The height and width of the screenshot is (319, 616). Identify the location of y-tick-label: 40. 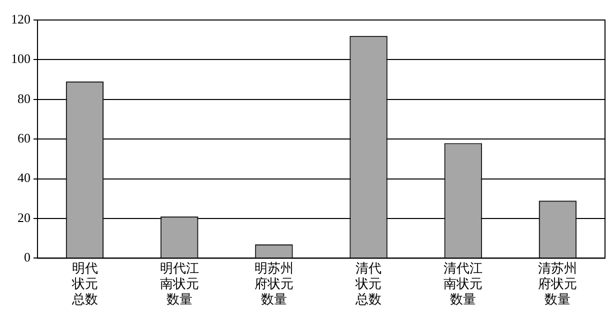
(24, 178).